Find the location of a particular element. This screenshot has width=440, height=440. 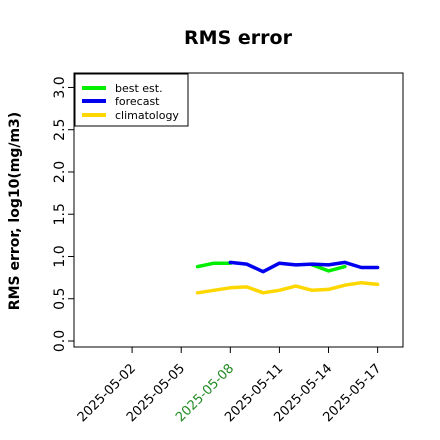

y-tick-label: 3.0 is located at coordinates (60, 87).